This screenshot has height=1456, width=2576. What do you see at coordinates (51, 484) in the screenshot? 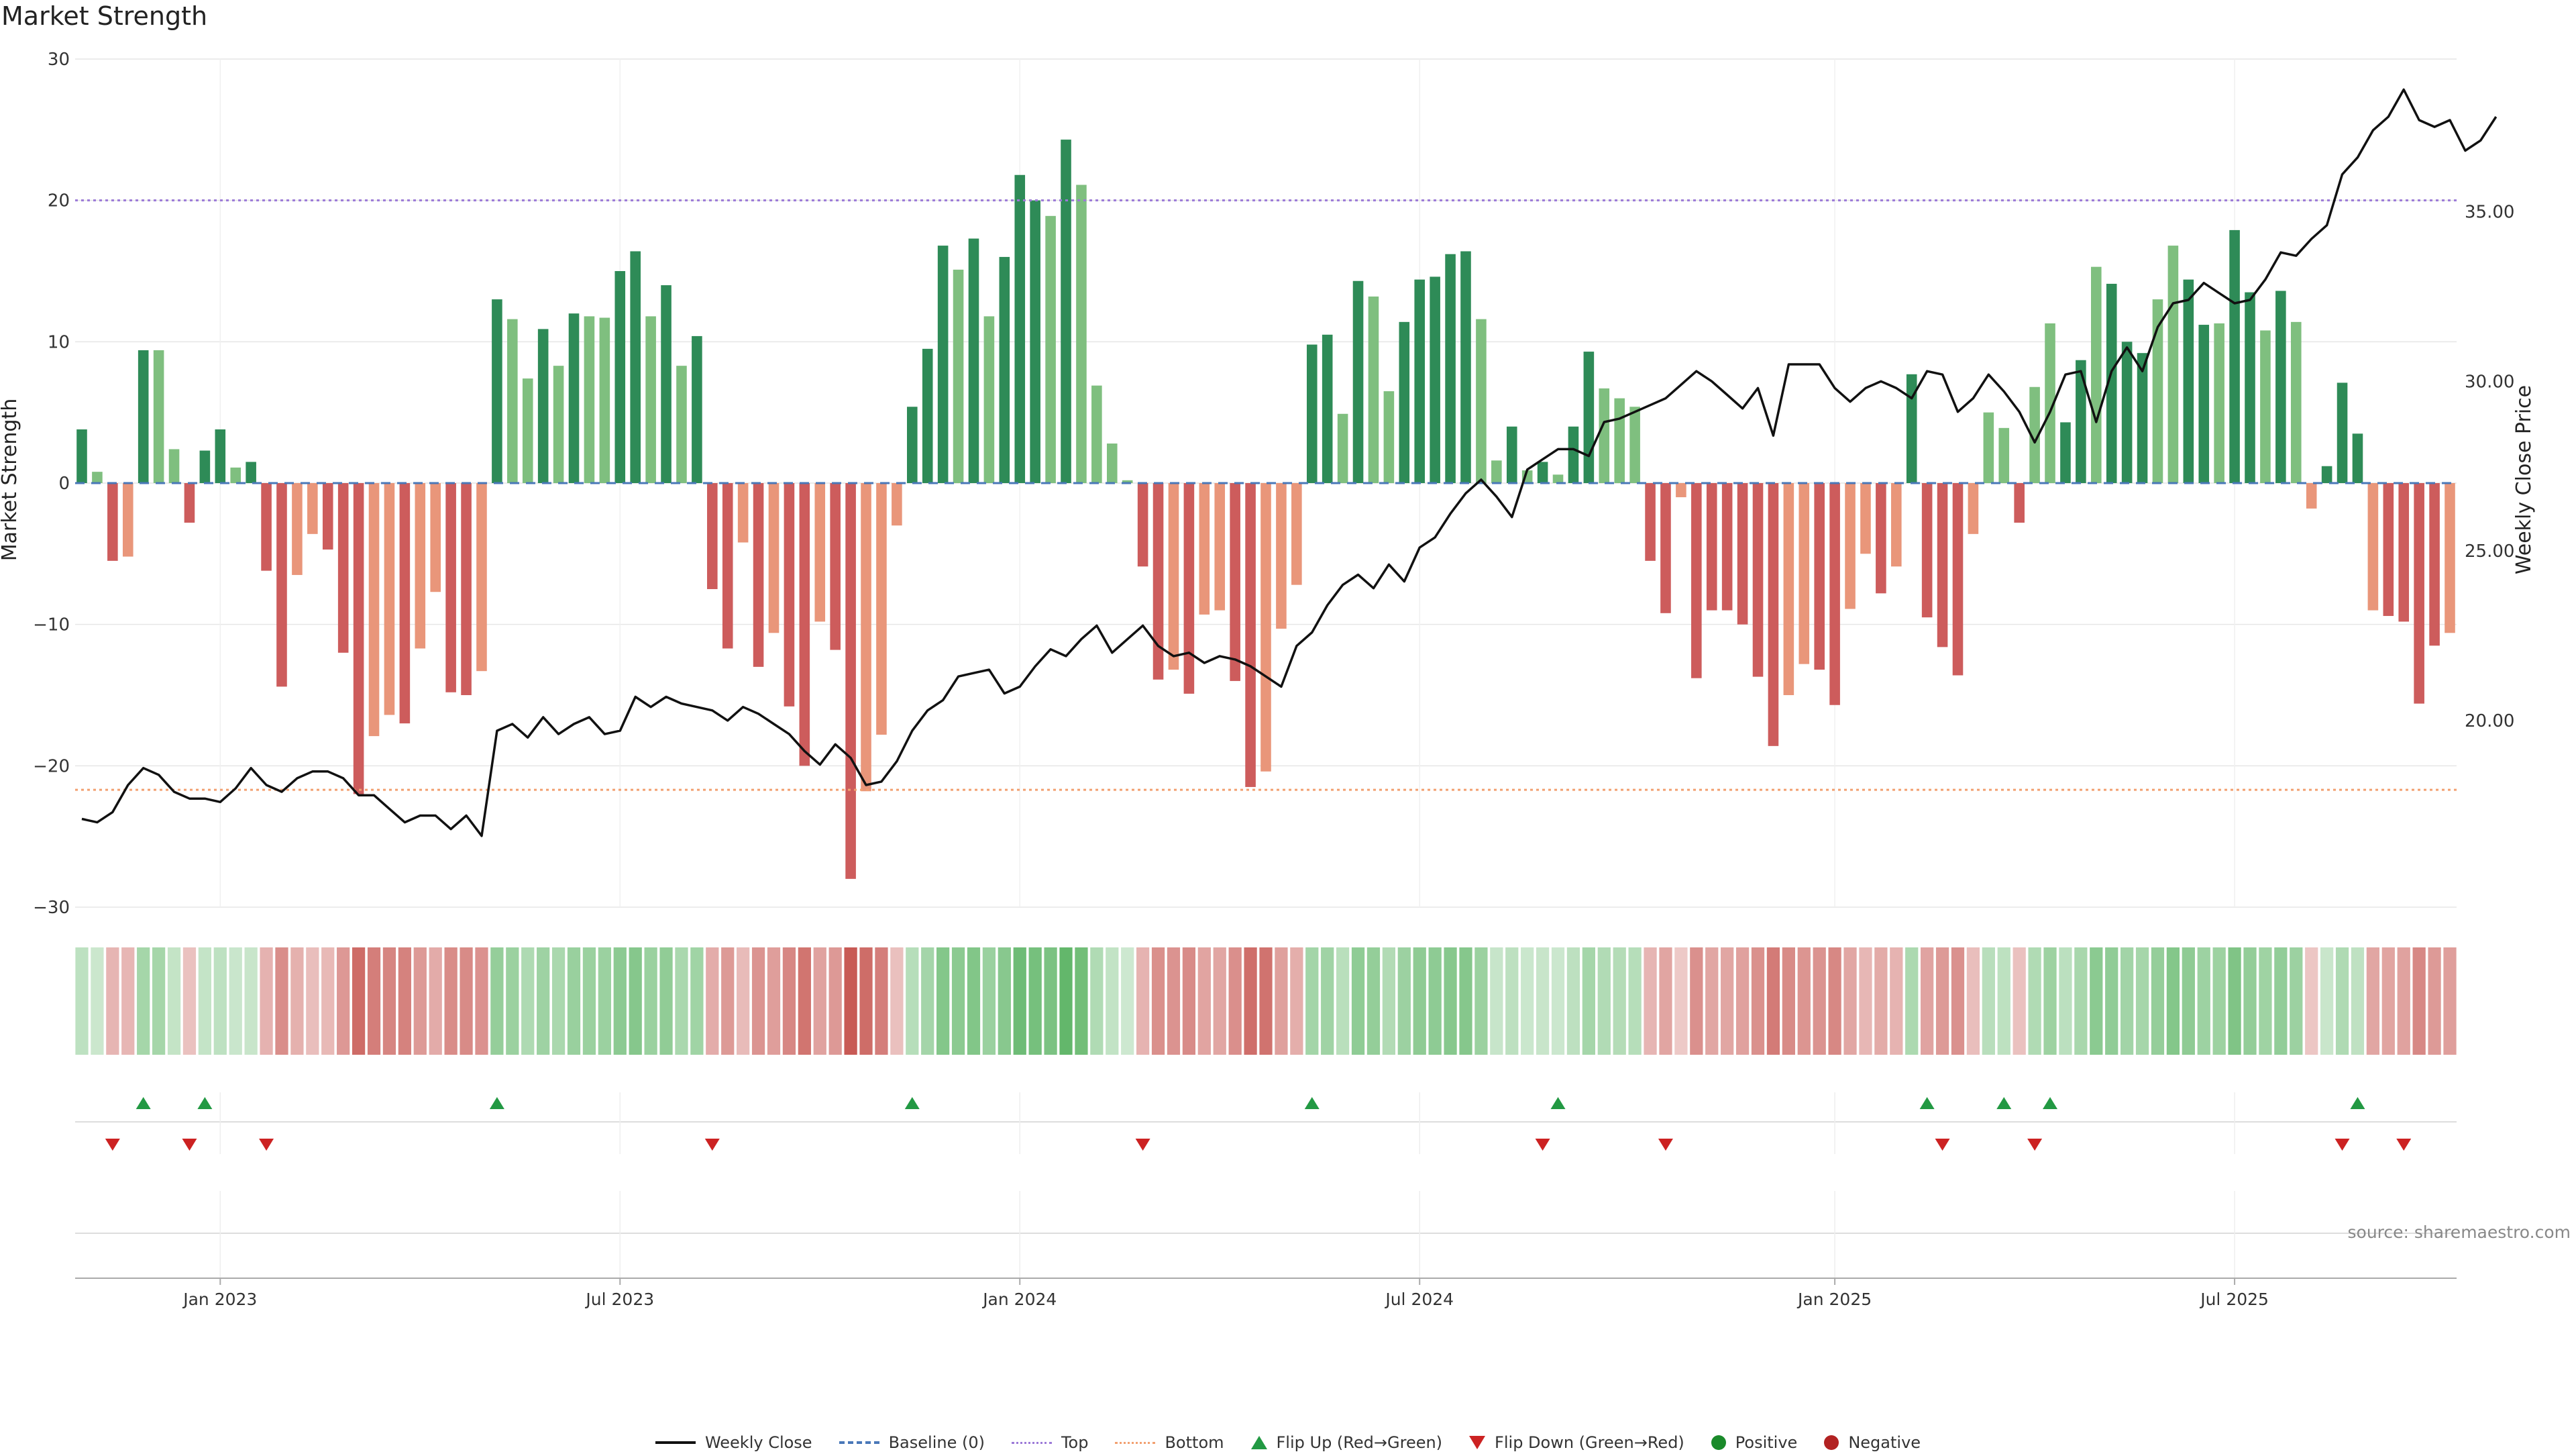
I see `left-axis: 30 20 10 0 −10 −20 −30` at bounding box center [51, 484].